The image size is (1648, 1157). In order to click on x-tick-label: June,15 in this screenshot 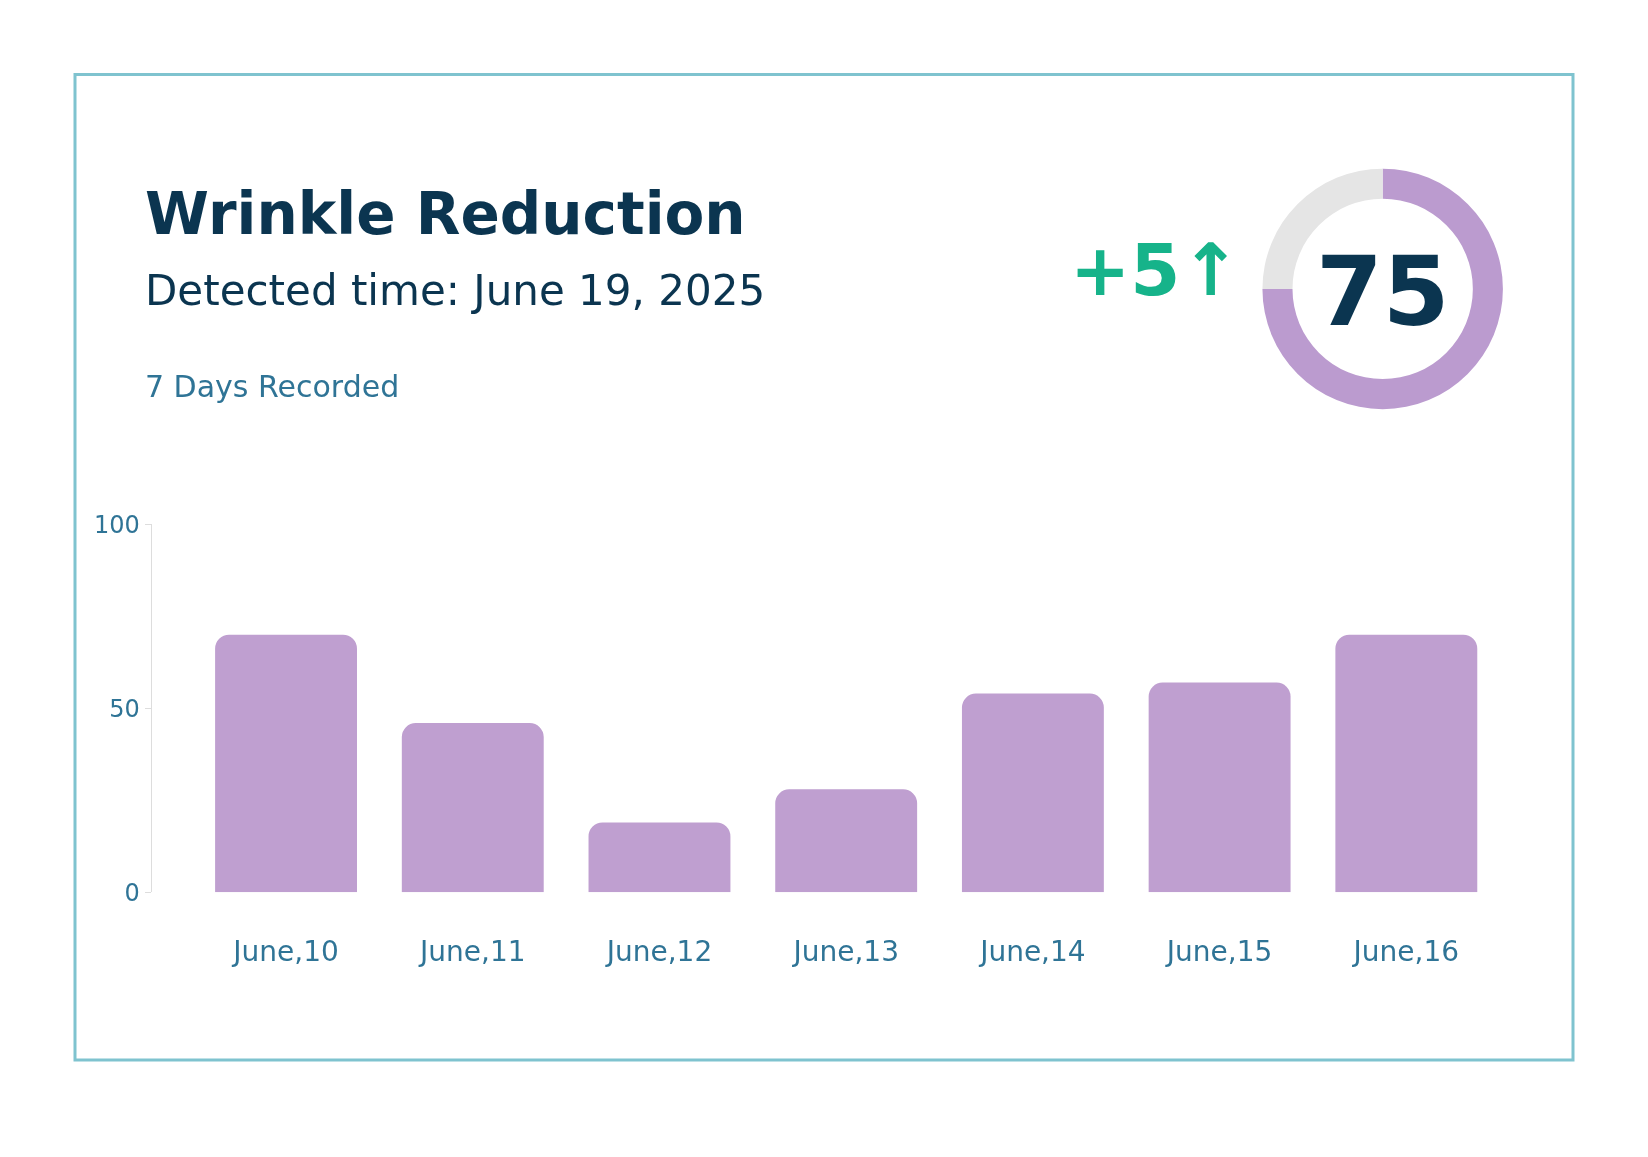, I will do `click(1218, 952)`.